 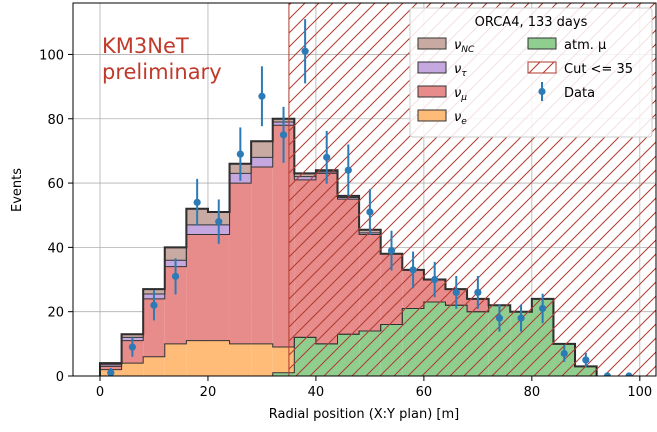 What do you see at coordinates (542, 67) in the screenshot?
I see `legend-swatch-cut` at bounding box center [542, 67].